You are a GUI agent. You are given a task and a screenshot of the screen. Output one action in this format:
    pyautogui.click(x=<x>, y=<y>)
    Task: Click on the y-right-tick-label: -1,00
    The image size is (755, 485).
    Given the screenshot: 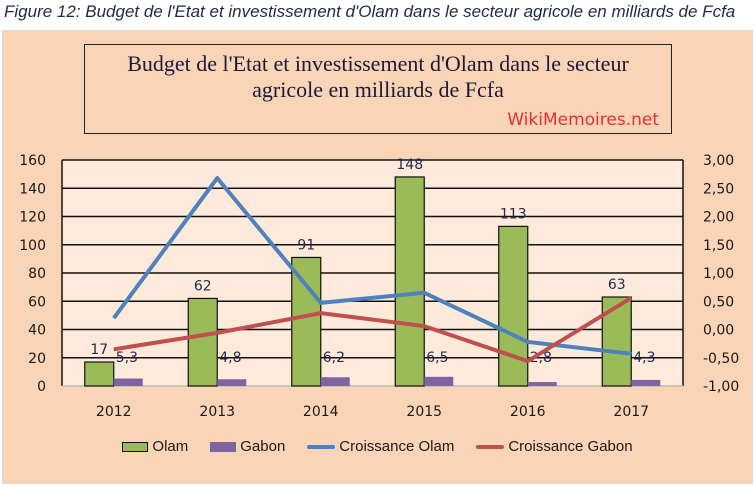 What is the action you would take?
    pyautogui.click(x=721, y=387)
    